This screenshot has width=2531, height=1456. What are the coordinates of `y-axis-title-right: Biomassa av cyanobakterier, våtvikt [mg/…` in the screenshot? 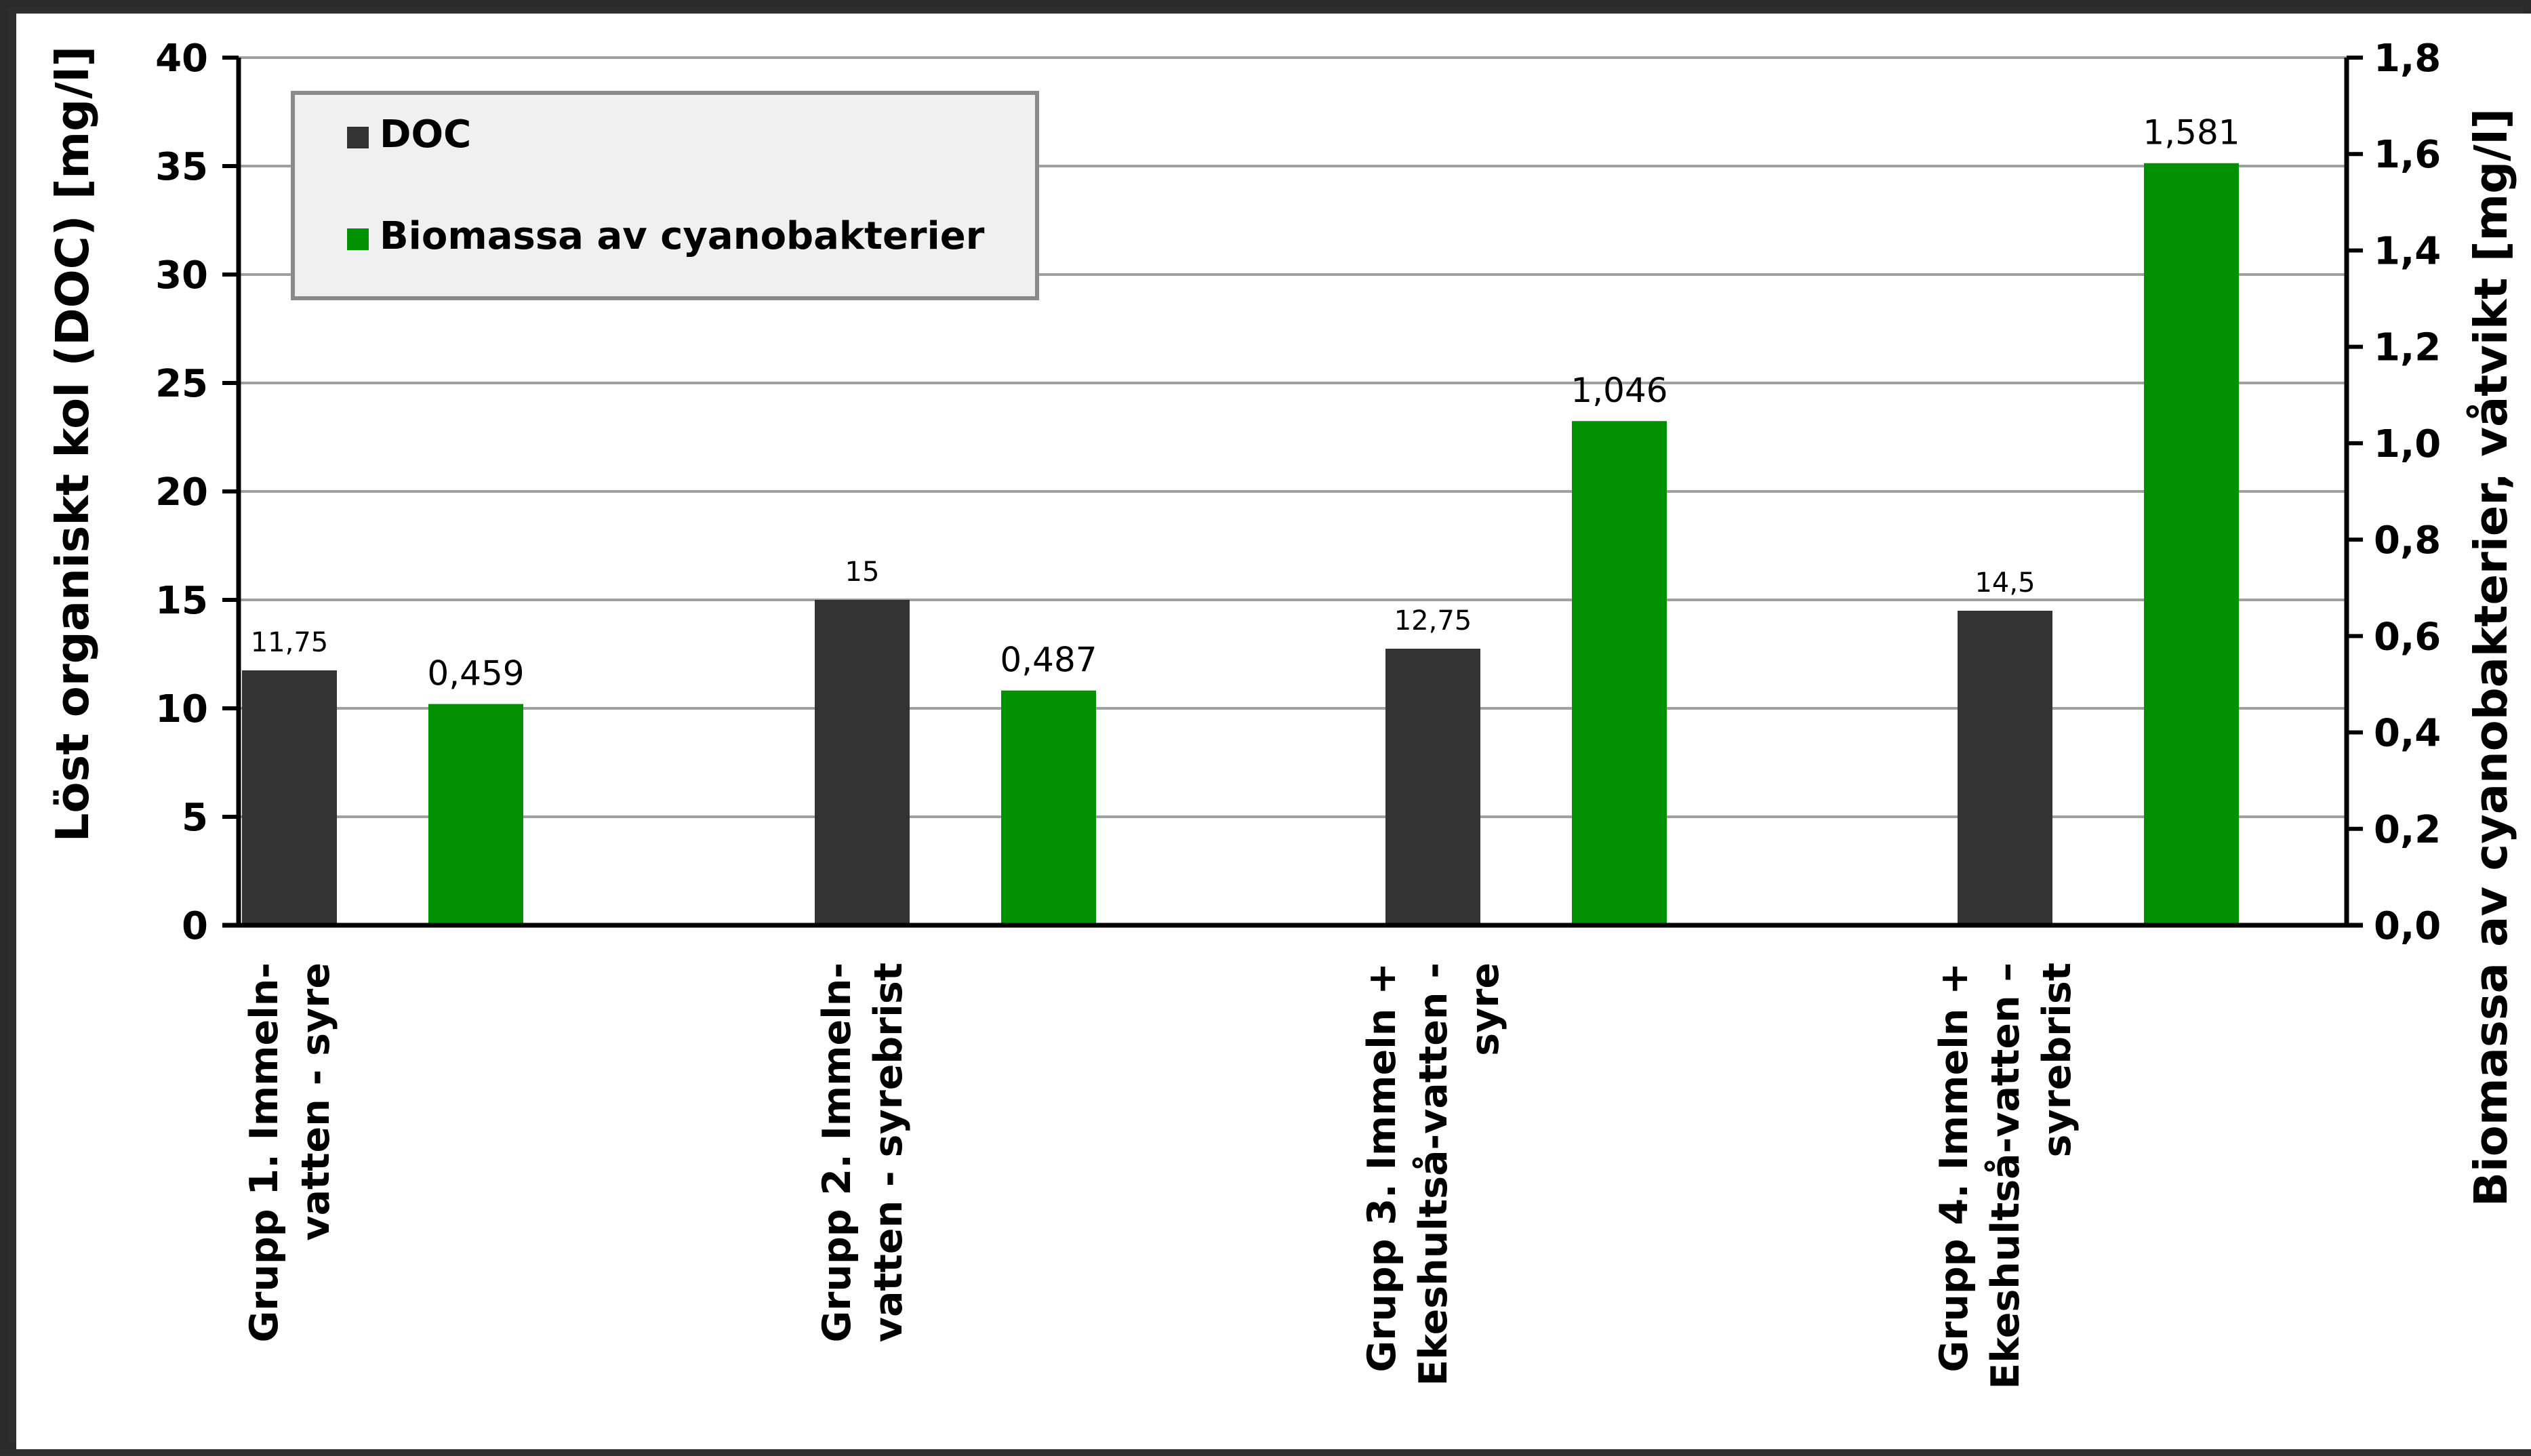 It's located at (2491, 657).